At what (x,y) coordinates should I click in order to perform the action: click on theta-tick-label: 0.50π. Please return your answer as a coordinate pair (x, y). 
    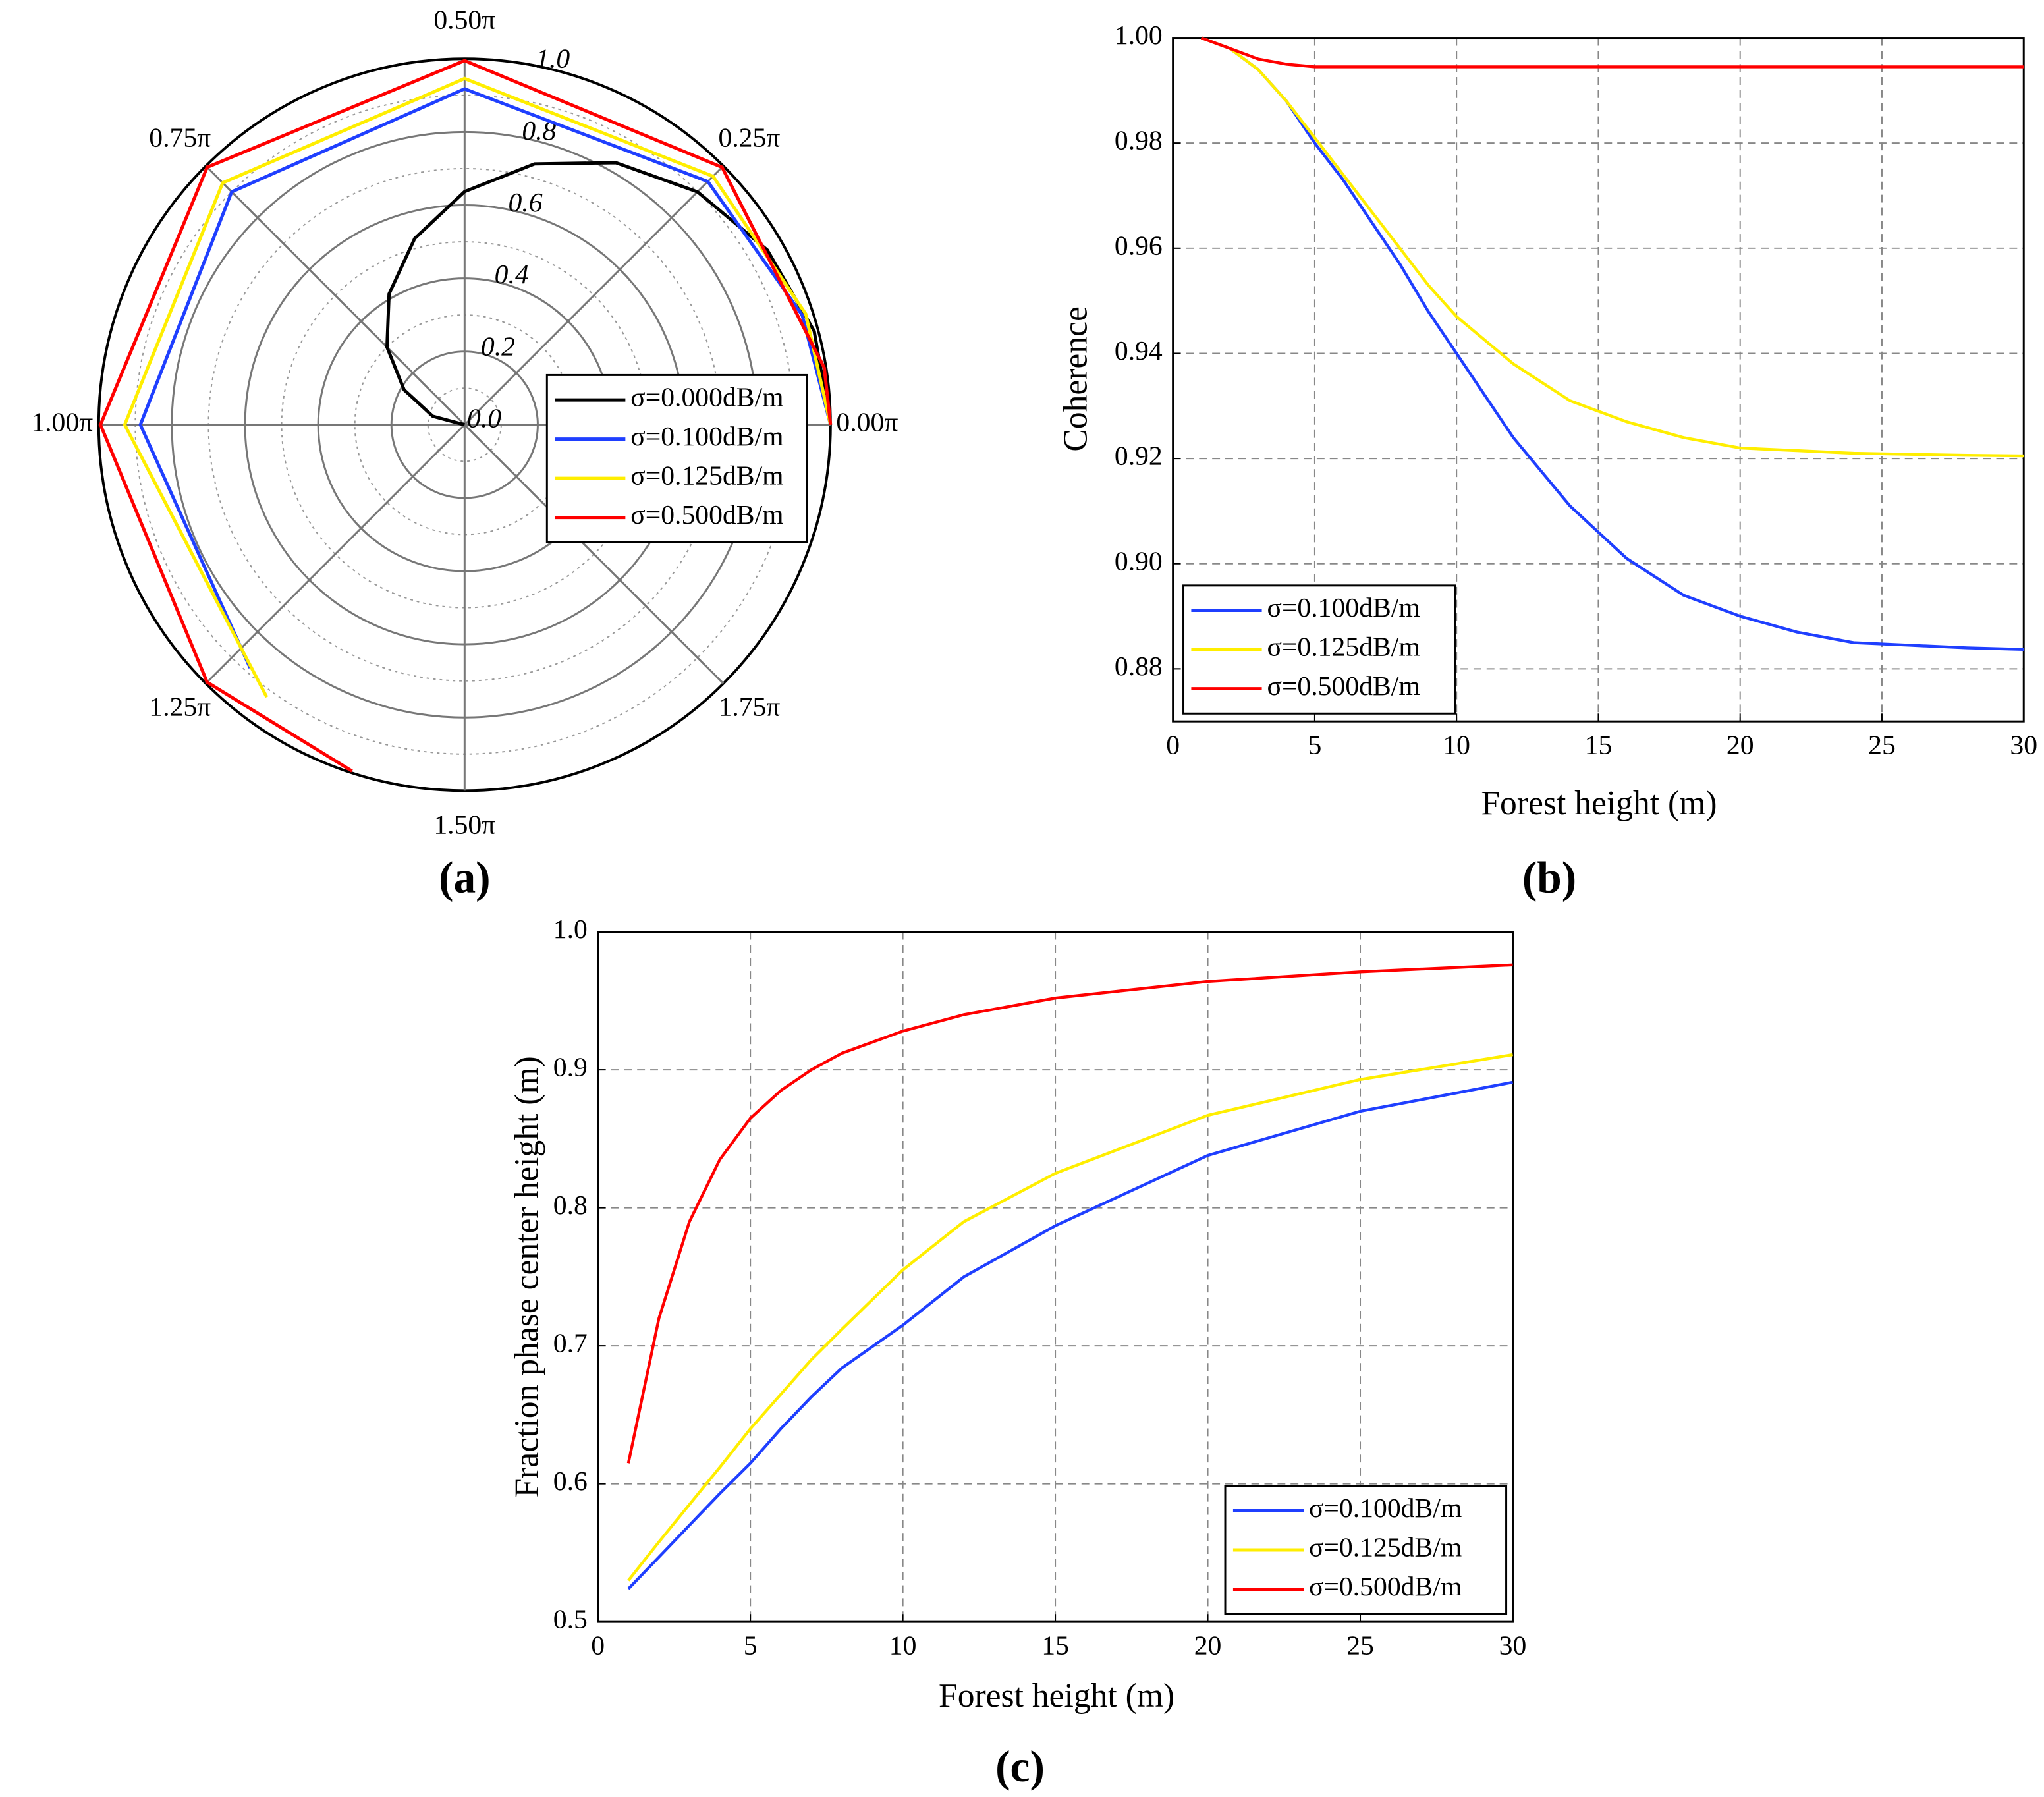
    Looking at the image, I should click on (464, 20).